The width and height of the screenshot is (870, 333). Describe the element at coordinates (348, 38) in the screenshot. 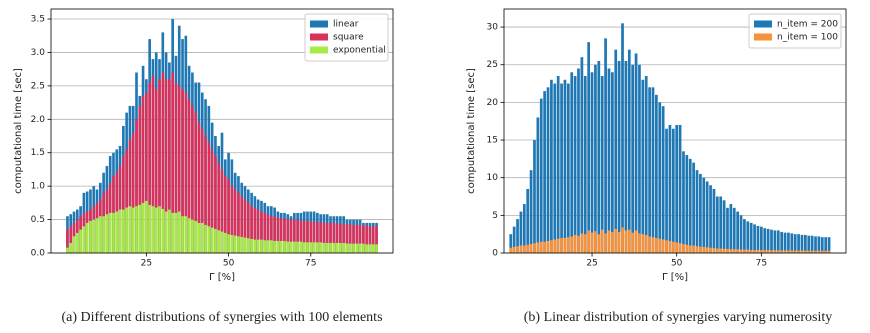

I see `legend-label: square` at that location.